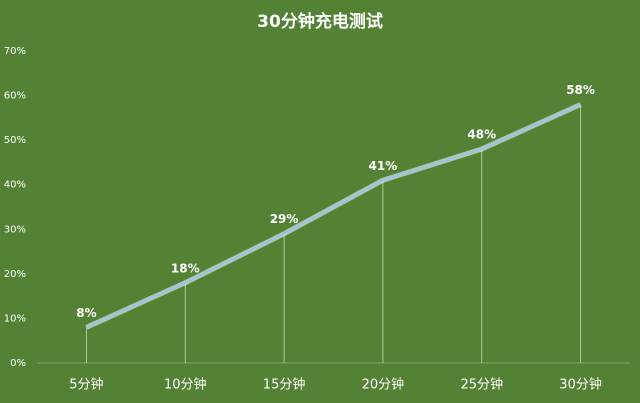  Describe the element at coordinates (284, 385) in the screenshot. I see `x-tick-label: 15分钟` at that location.